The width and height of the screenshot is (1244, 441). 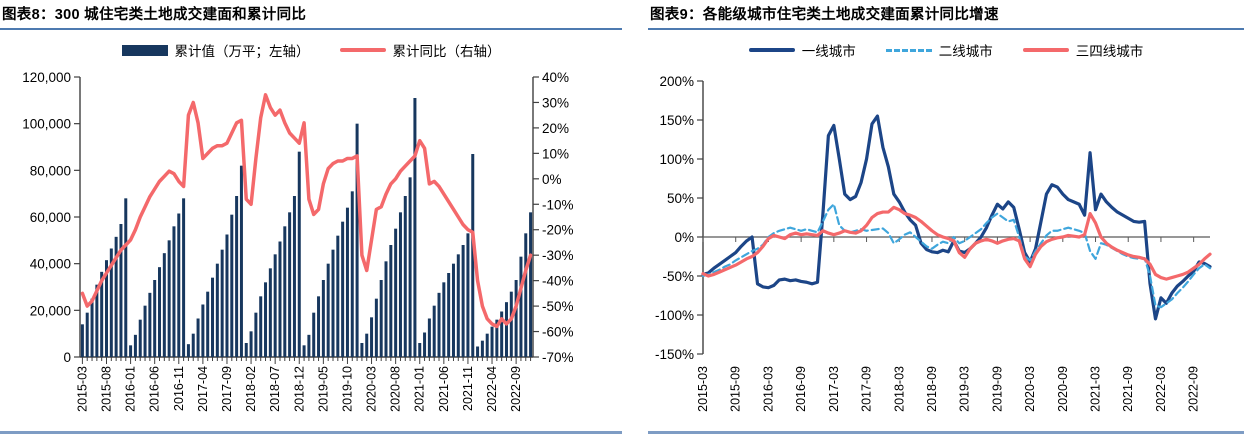 What do you see at coordinates (299, 389) in the screenshot?
I see `x-axis-label: 2018-12` at bounding box center [299, 389].